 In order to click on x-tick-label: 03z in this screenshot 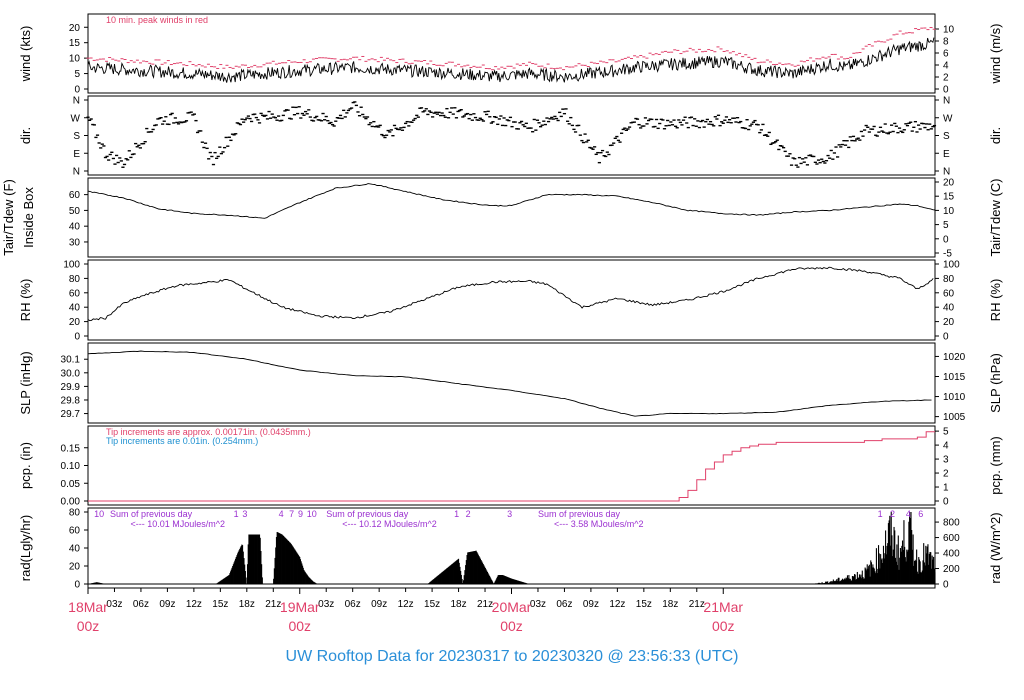, I will do `click(538, 604)`.